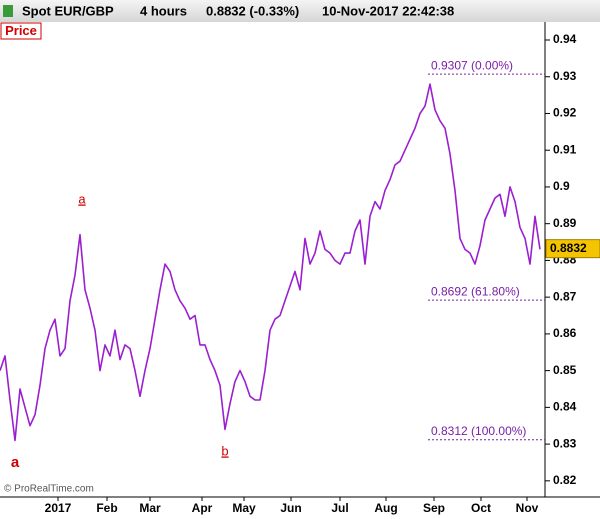 The height and width of the screenshot is (519, 600). Describe the element at coordinates (478, 431) in the screenshot. I see `fib-label: 0.8312 (100.00%)` at that location.